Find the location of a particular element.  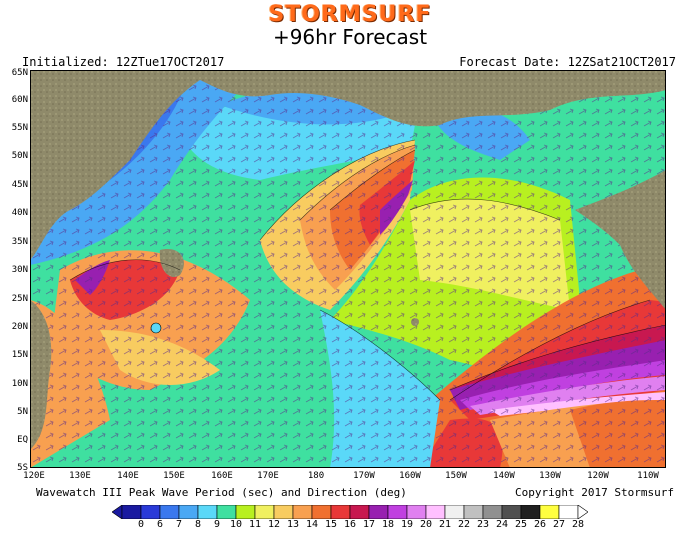

lat-label: 5S is located at coordinates (22, 468).